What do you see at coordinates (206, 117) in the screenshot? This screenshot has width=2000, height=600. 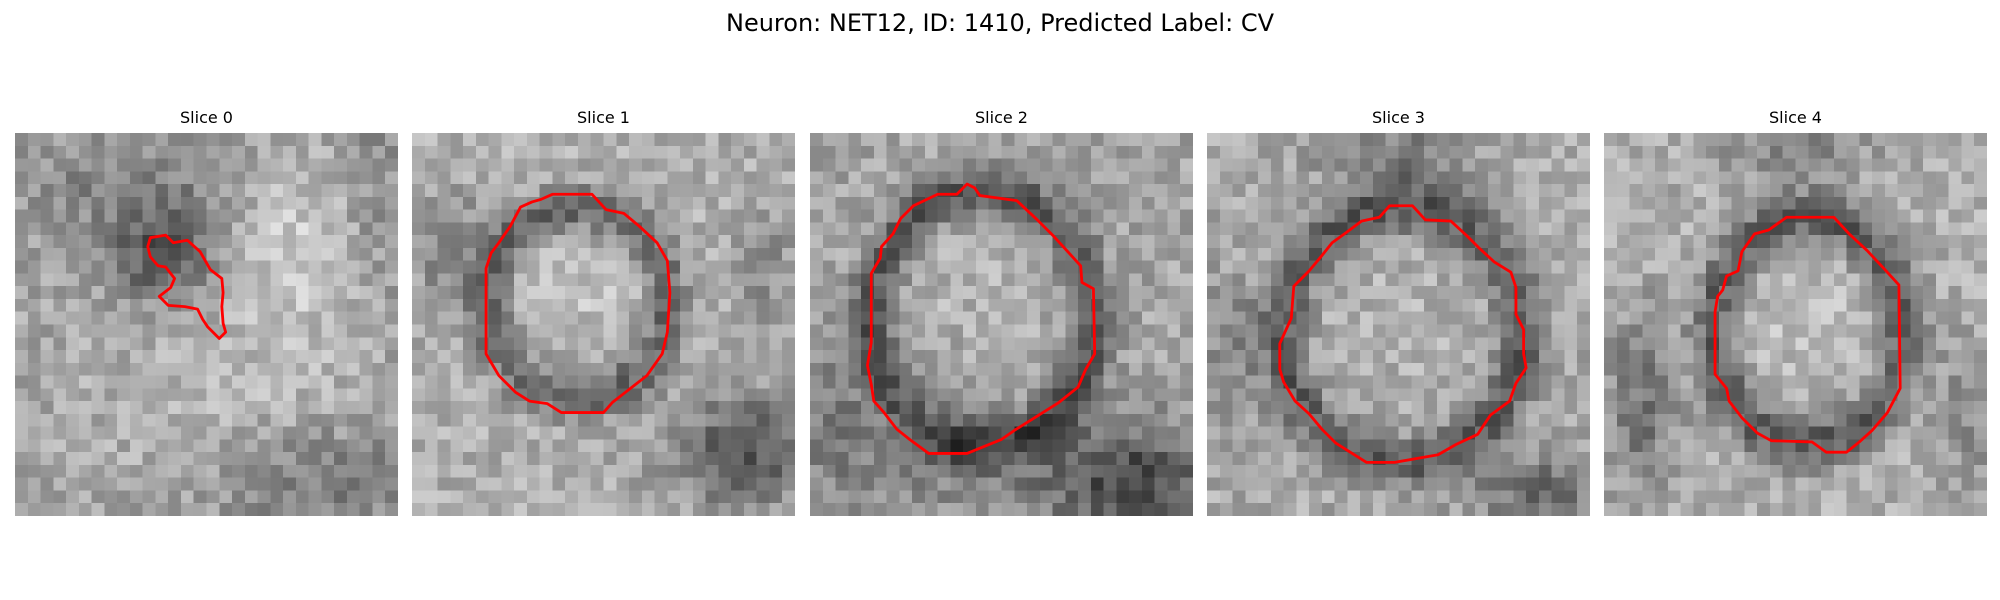 I see `slice-title-0: Slice 0` at bounding box center [206, 117].